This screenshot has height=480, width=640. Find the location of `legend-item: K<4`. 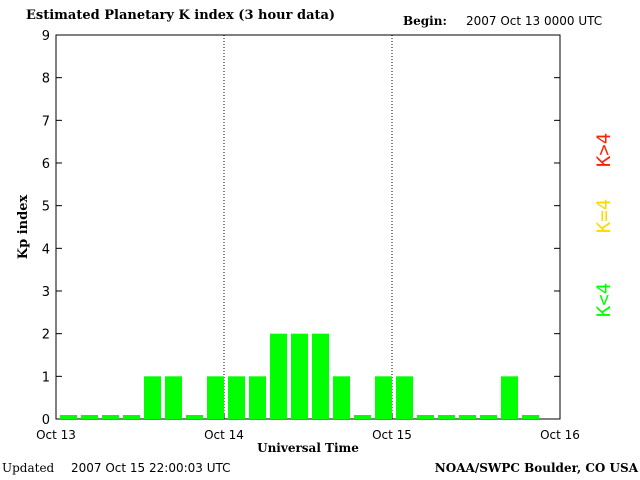

legend-item: K<4 is located at coordinates (604, 300).